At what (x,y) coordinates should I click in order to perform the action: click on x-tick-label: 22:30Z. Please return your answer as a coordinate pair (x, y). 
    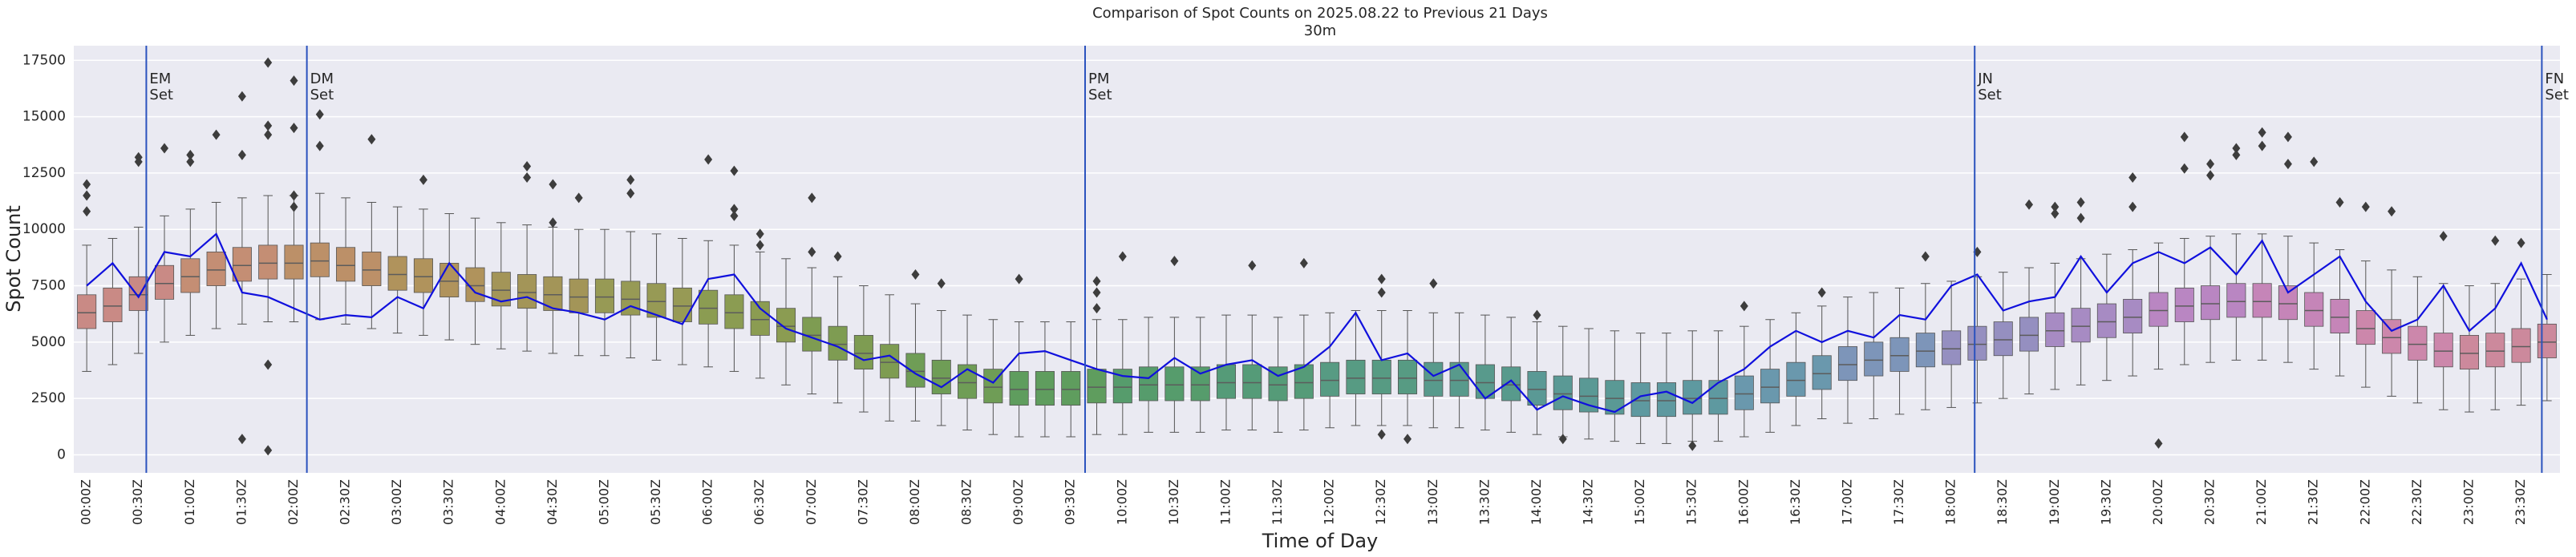
    Looking at the image, I should click on (2416, 502).